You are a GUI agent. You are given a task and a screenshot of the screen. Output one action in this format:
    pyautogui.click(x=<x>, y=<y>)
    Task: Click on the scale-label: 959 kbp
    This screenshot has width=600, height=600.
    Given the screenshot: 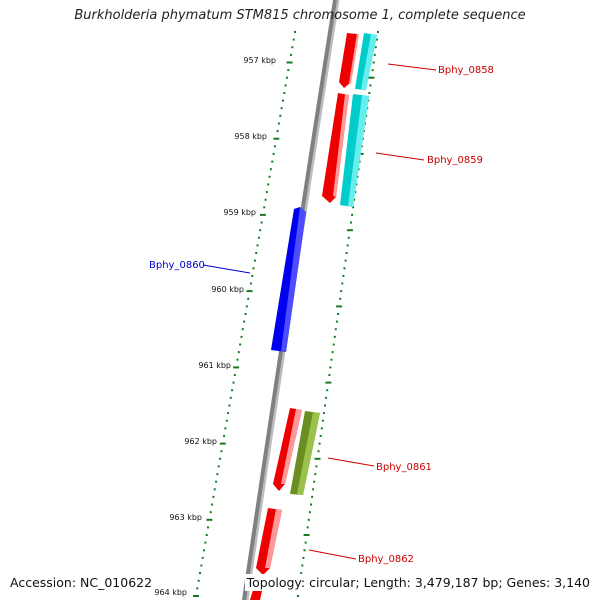 What is the action you would take?
    pyautogui.click(x=239, y=212)
    